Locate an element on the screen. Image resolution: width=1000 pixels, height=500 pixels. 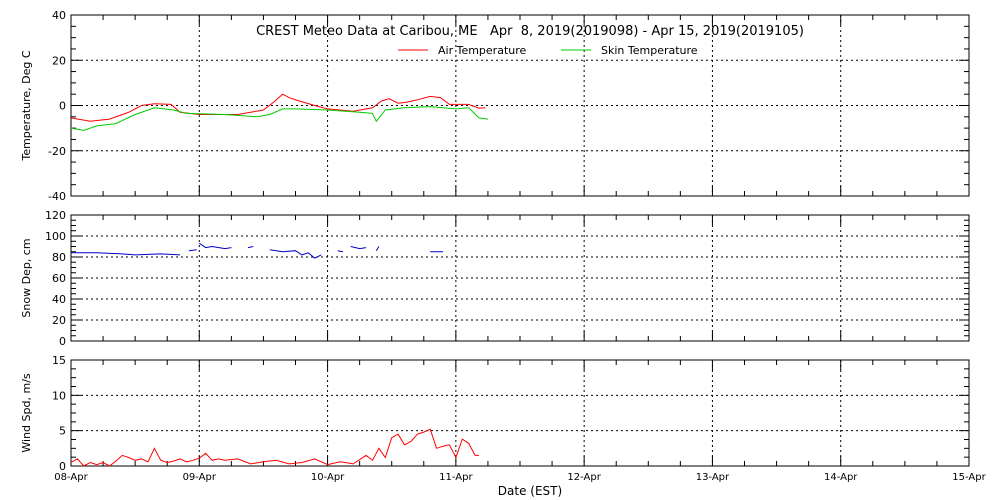
series-line-air-temperature is located at coordinates (278, 107).